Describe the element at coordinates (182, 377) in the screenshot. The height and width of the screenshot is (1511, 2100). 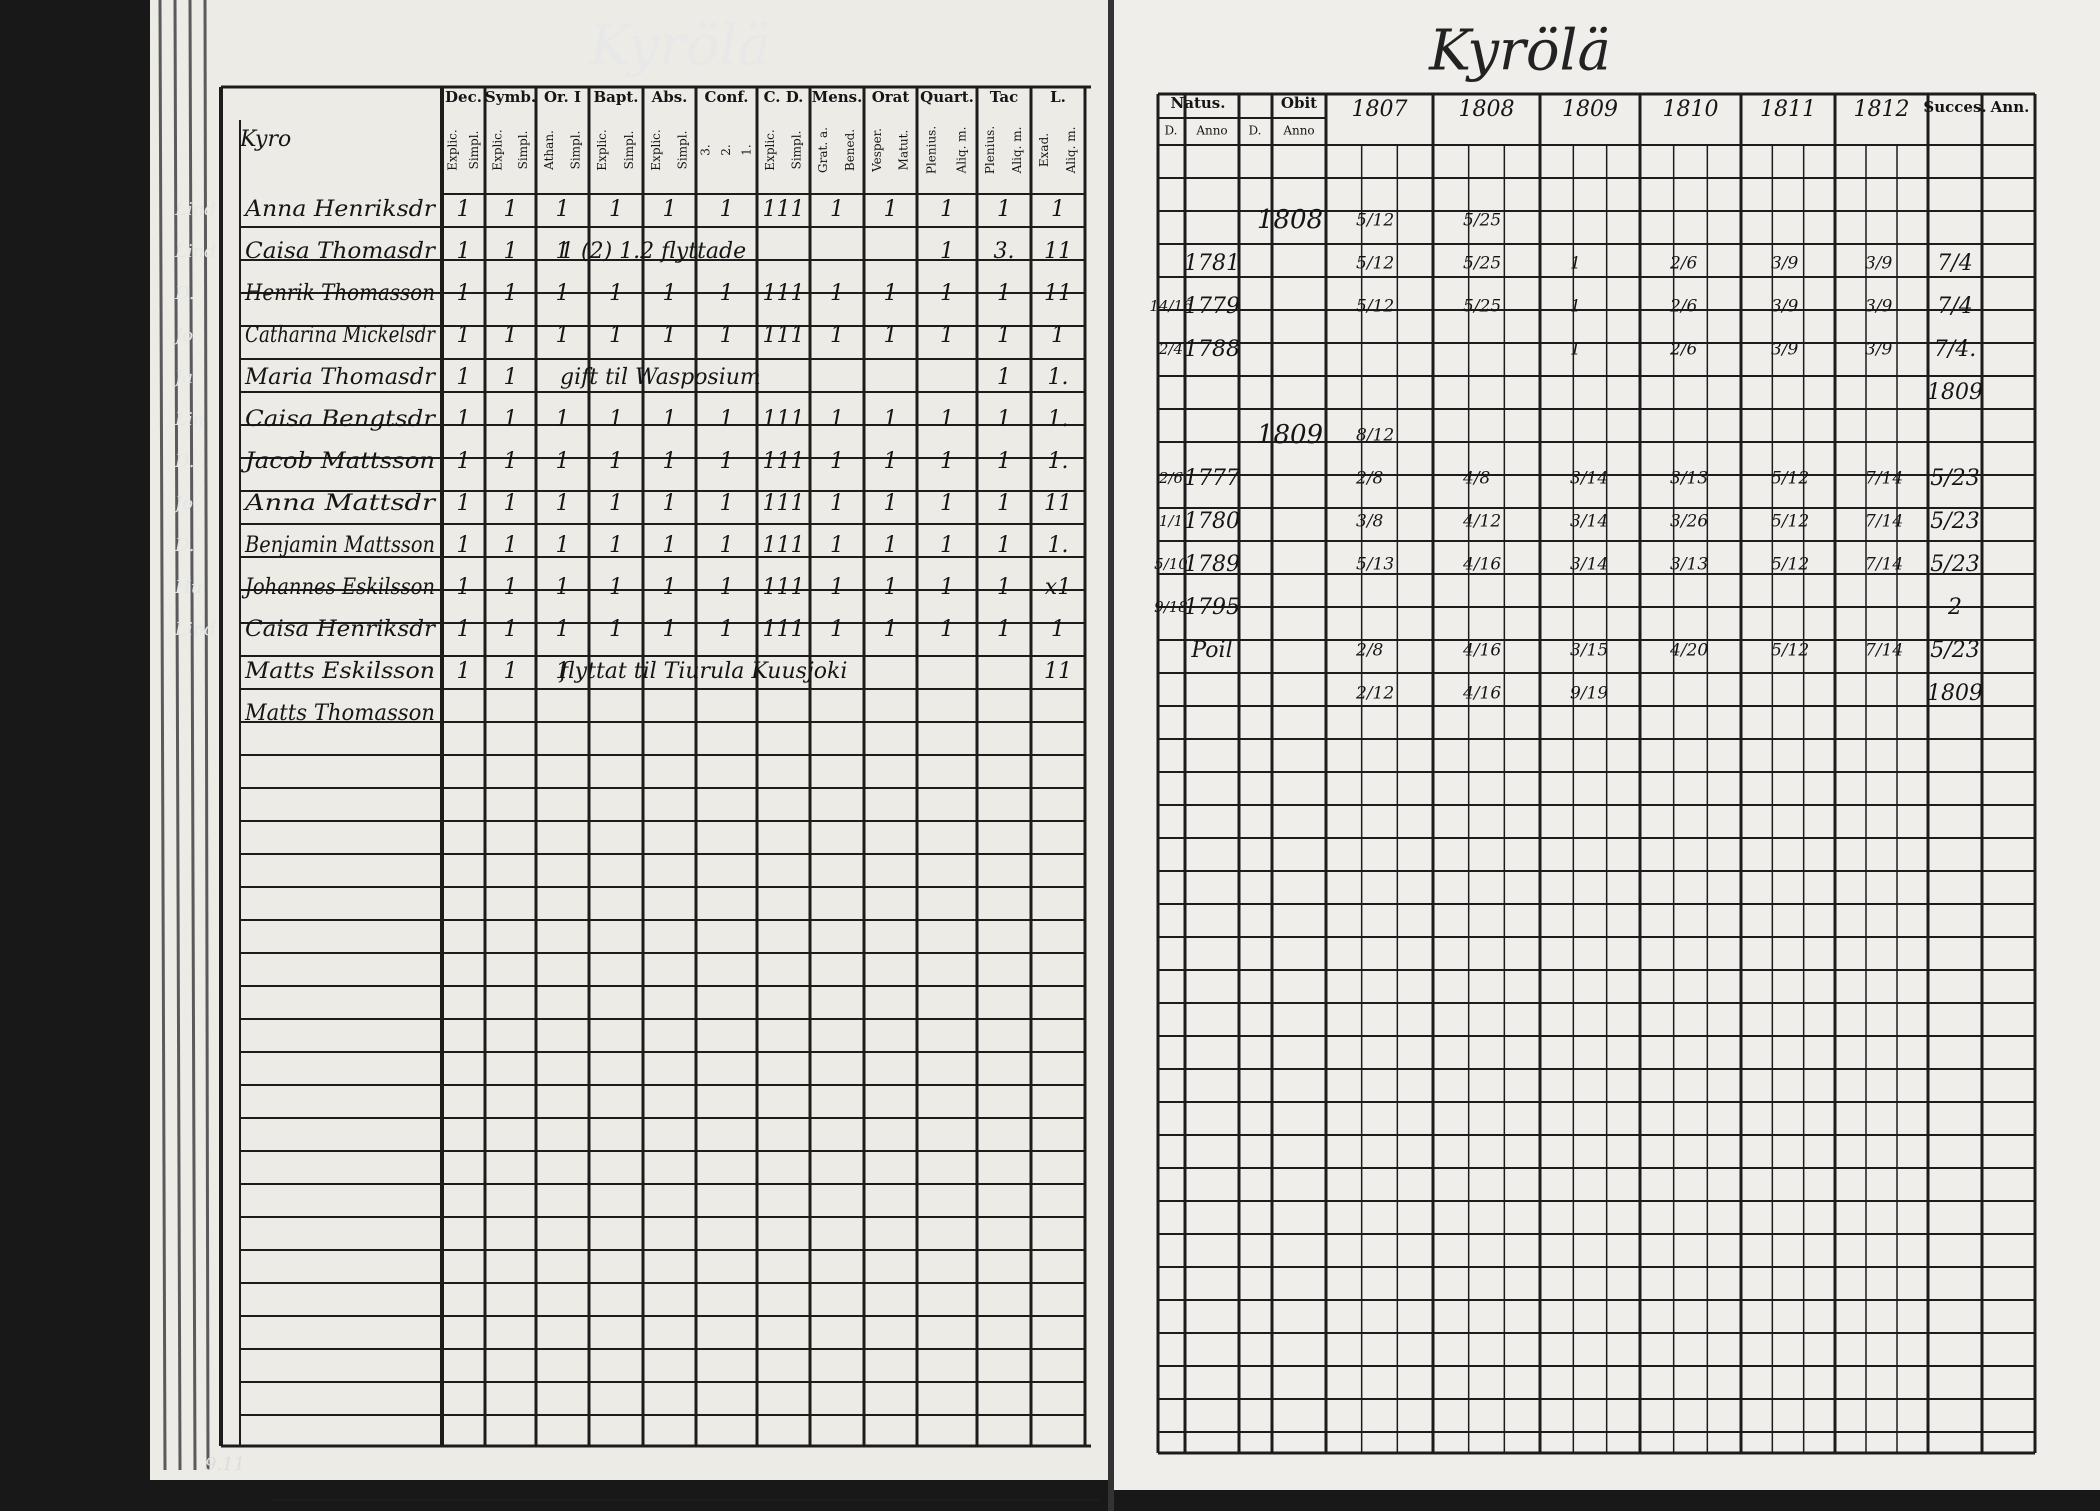
I see `margin-note: Ja` at that location.